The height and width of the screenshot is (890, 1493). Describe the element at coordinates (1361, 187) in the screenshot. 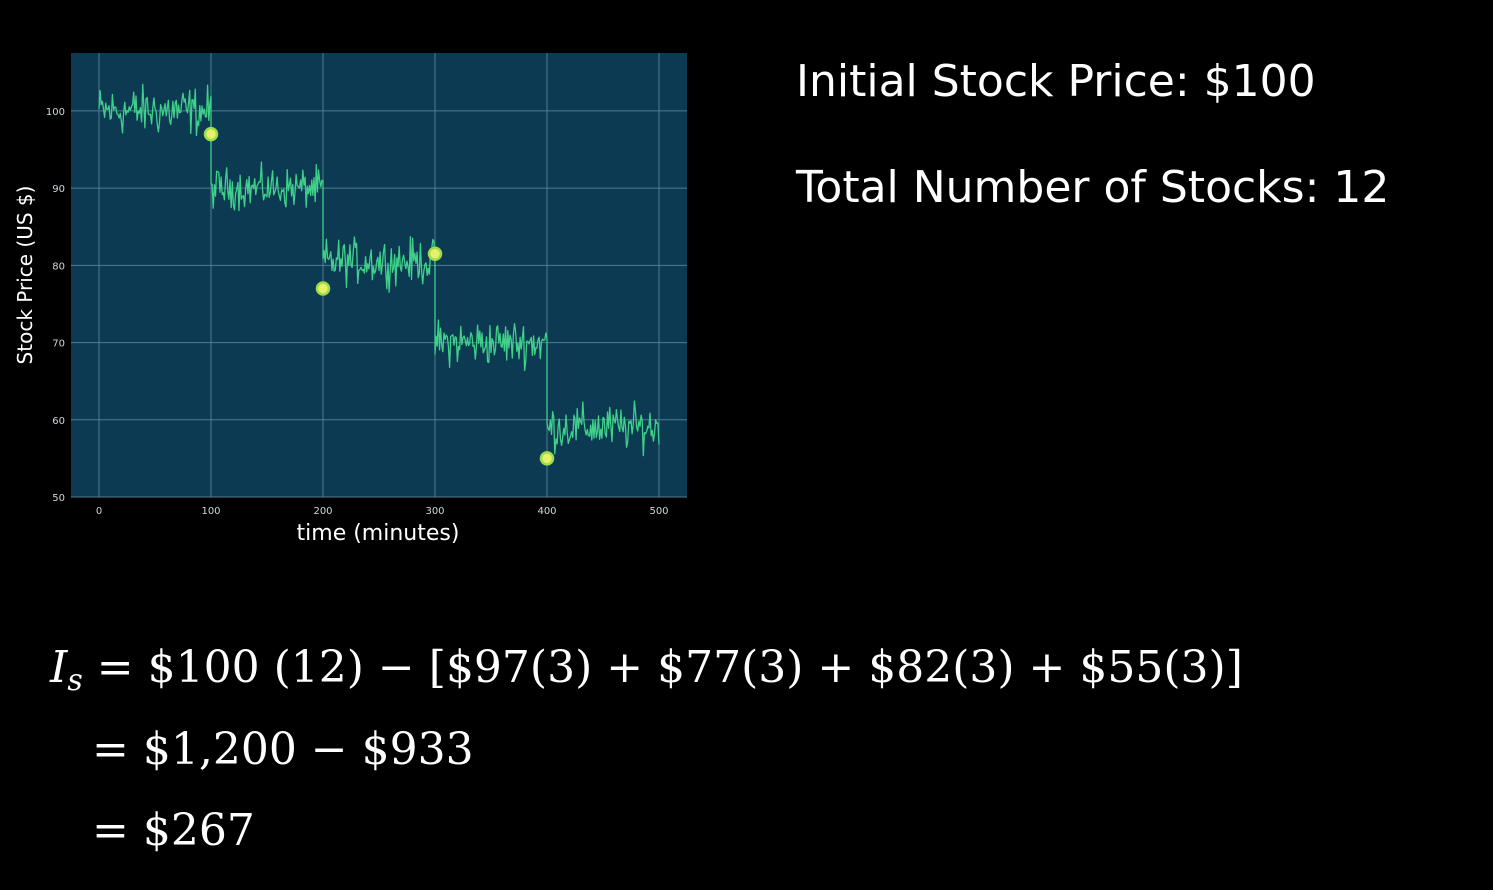

I see `stock-count-value: 12` at that location.